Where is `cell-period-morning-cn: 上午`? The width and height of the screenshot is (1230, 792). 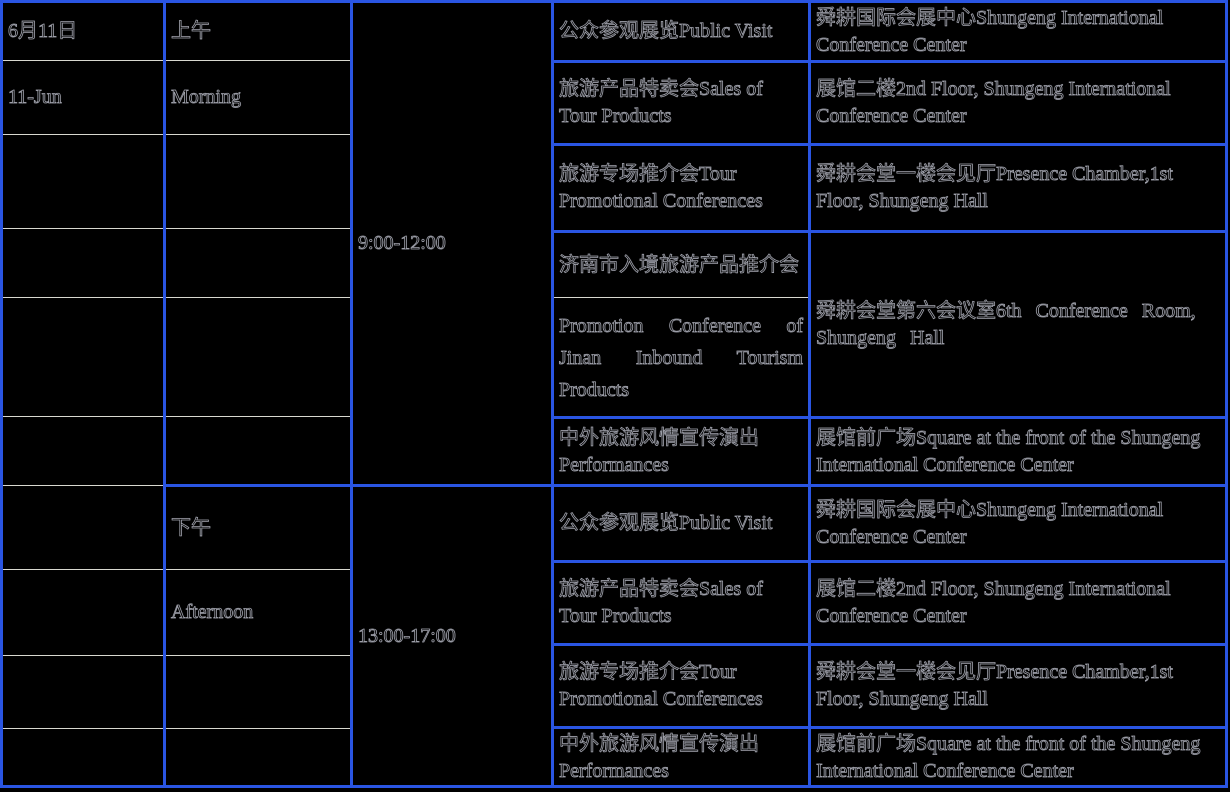 cell-period-morning-cn: 上午 is located at coordinates (191, 31).